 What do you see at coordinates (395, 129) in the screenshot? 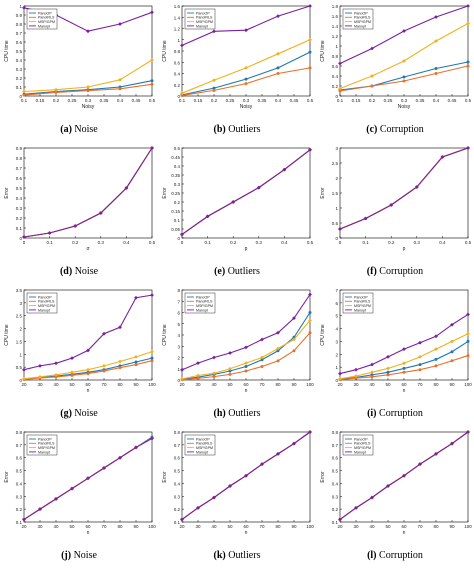
I see `panel-caption: (c) Corruption` at bounding box center [395, 129].